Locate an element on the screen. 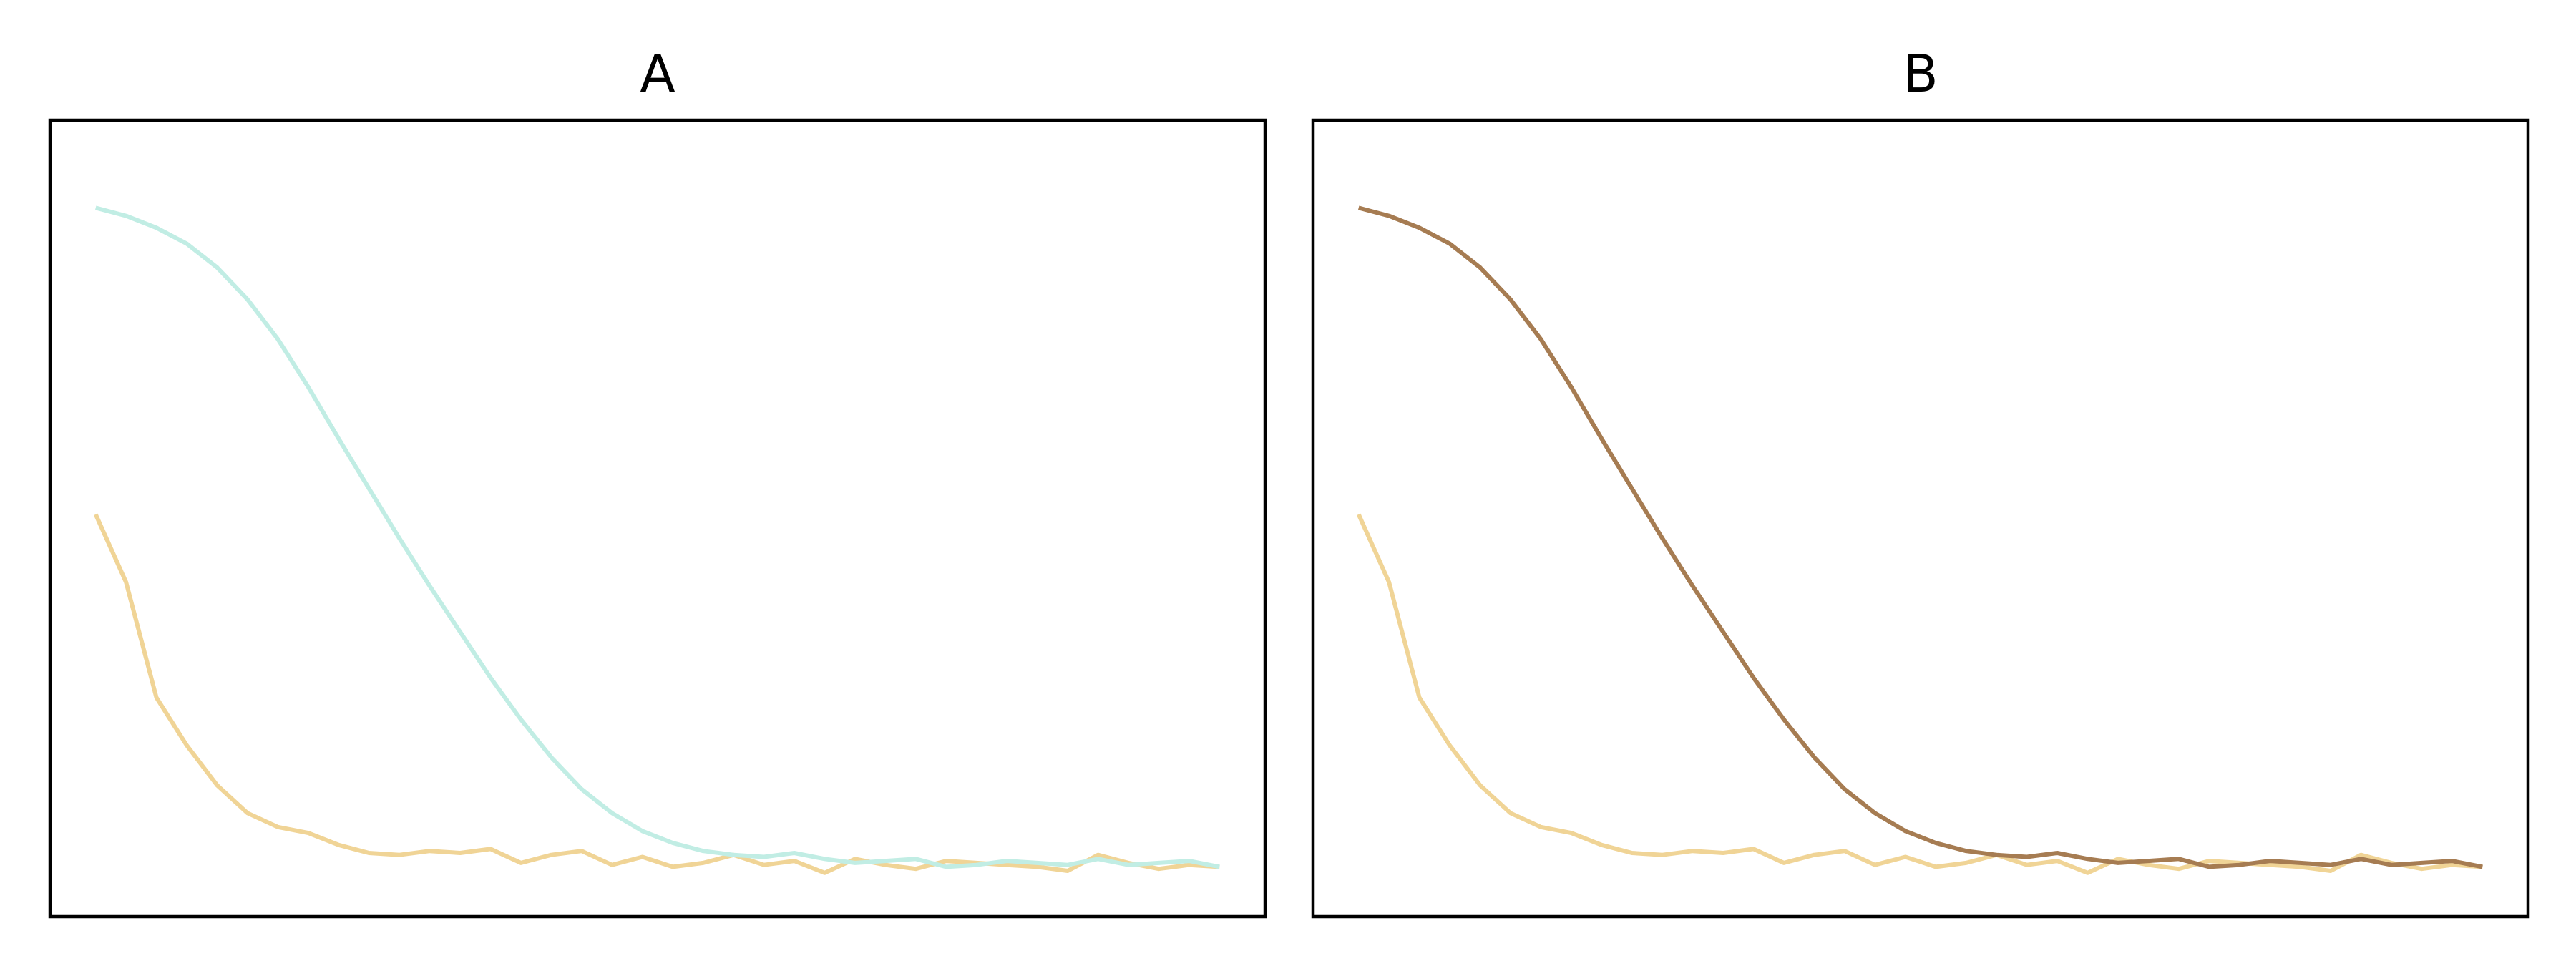  panel-a-title: A is located at coordinates (657, 74).